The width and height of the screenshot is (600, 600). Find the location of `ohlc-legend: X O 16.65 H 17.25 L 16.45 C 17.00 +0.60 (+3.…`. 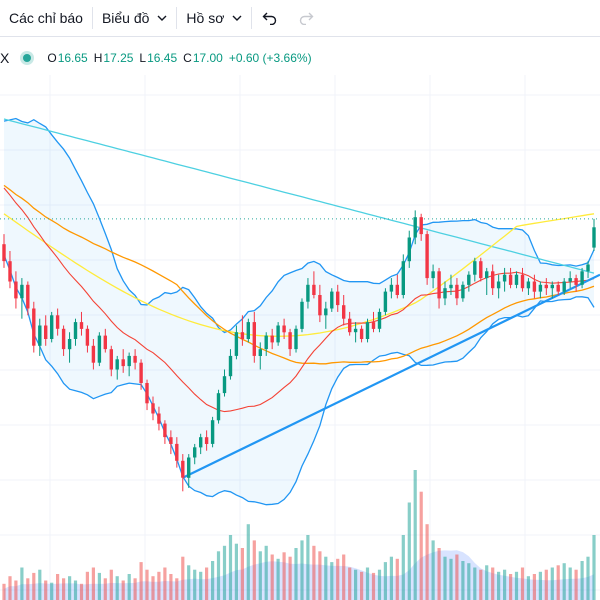

ohlc-legend: X O 16.65 H 17.25 L 16.45 C 17.00 +0.60 (+3.… is located at coordinates (159, 58).